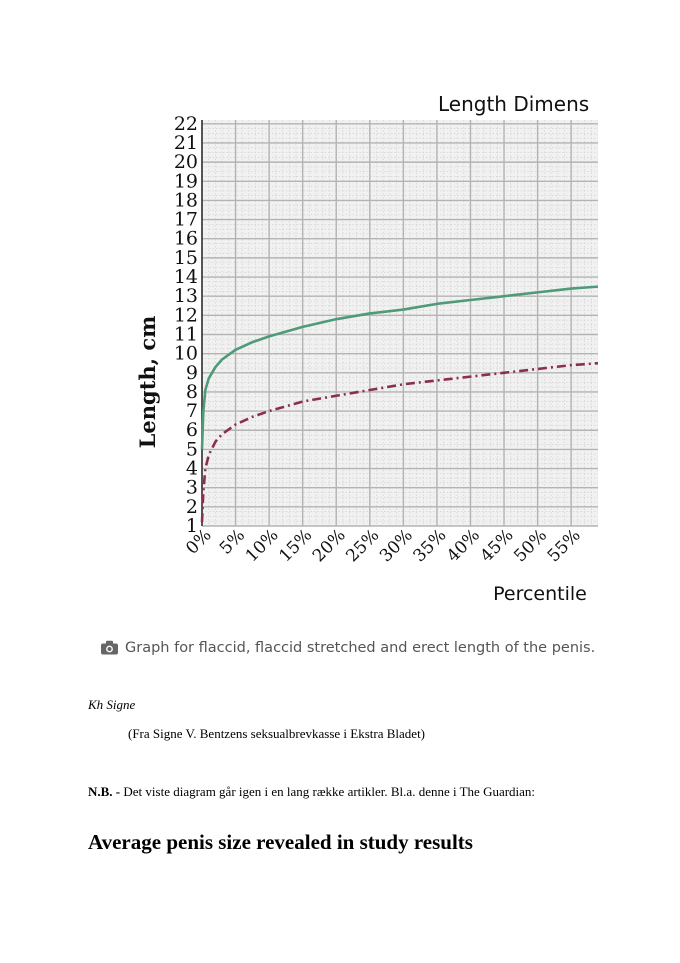  I want to click on x-tick-label: 20%, so click(329, 545).